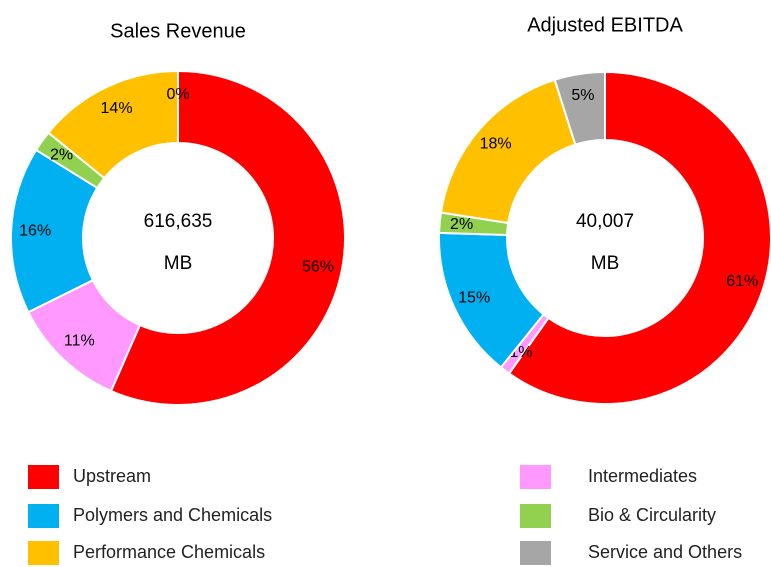  What do you see at coordinates (169, 552) in the screenshot?
I see `legend-label: Performance Chemicals` at bounding box center [169, 552].